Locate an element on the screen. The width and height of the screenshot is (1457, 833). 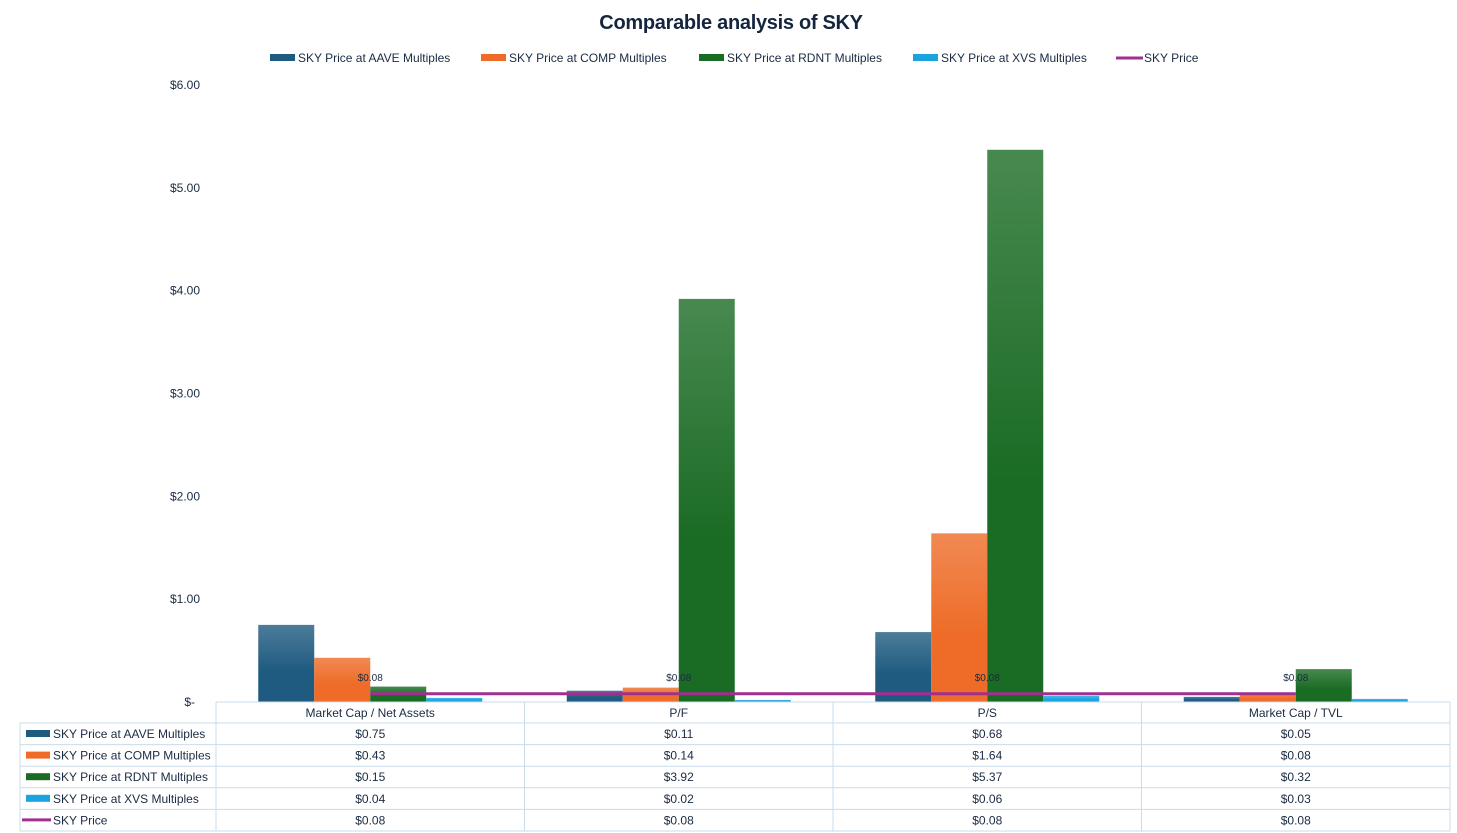
table-header-cell: Market Cap / Net Assets is located at coordinates (370, 713).